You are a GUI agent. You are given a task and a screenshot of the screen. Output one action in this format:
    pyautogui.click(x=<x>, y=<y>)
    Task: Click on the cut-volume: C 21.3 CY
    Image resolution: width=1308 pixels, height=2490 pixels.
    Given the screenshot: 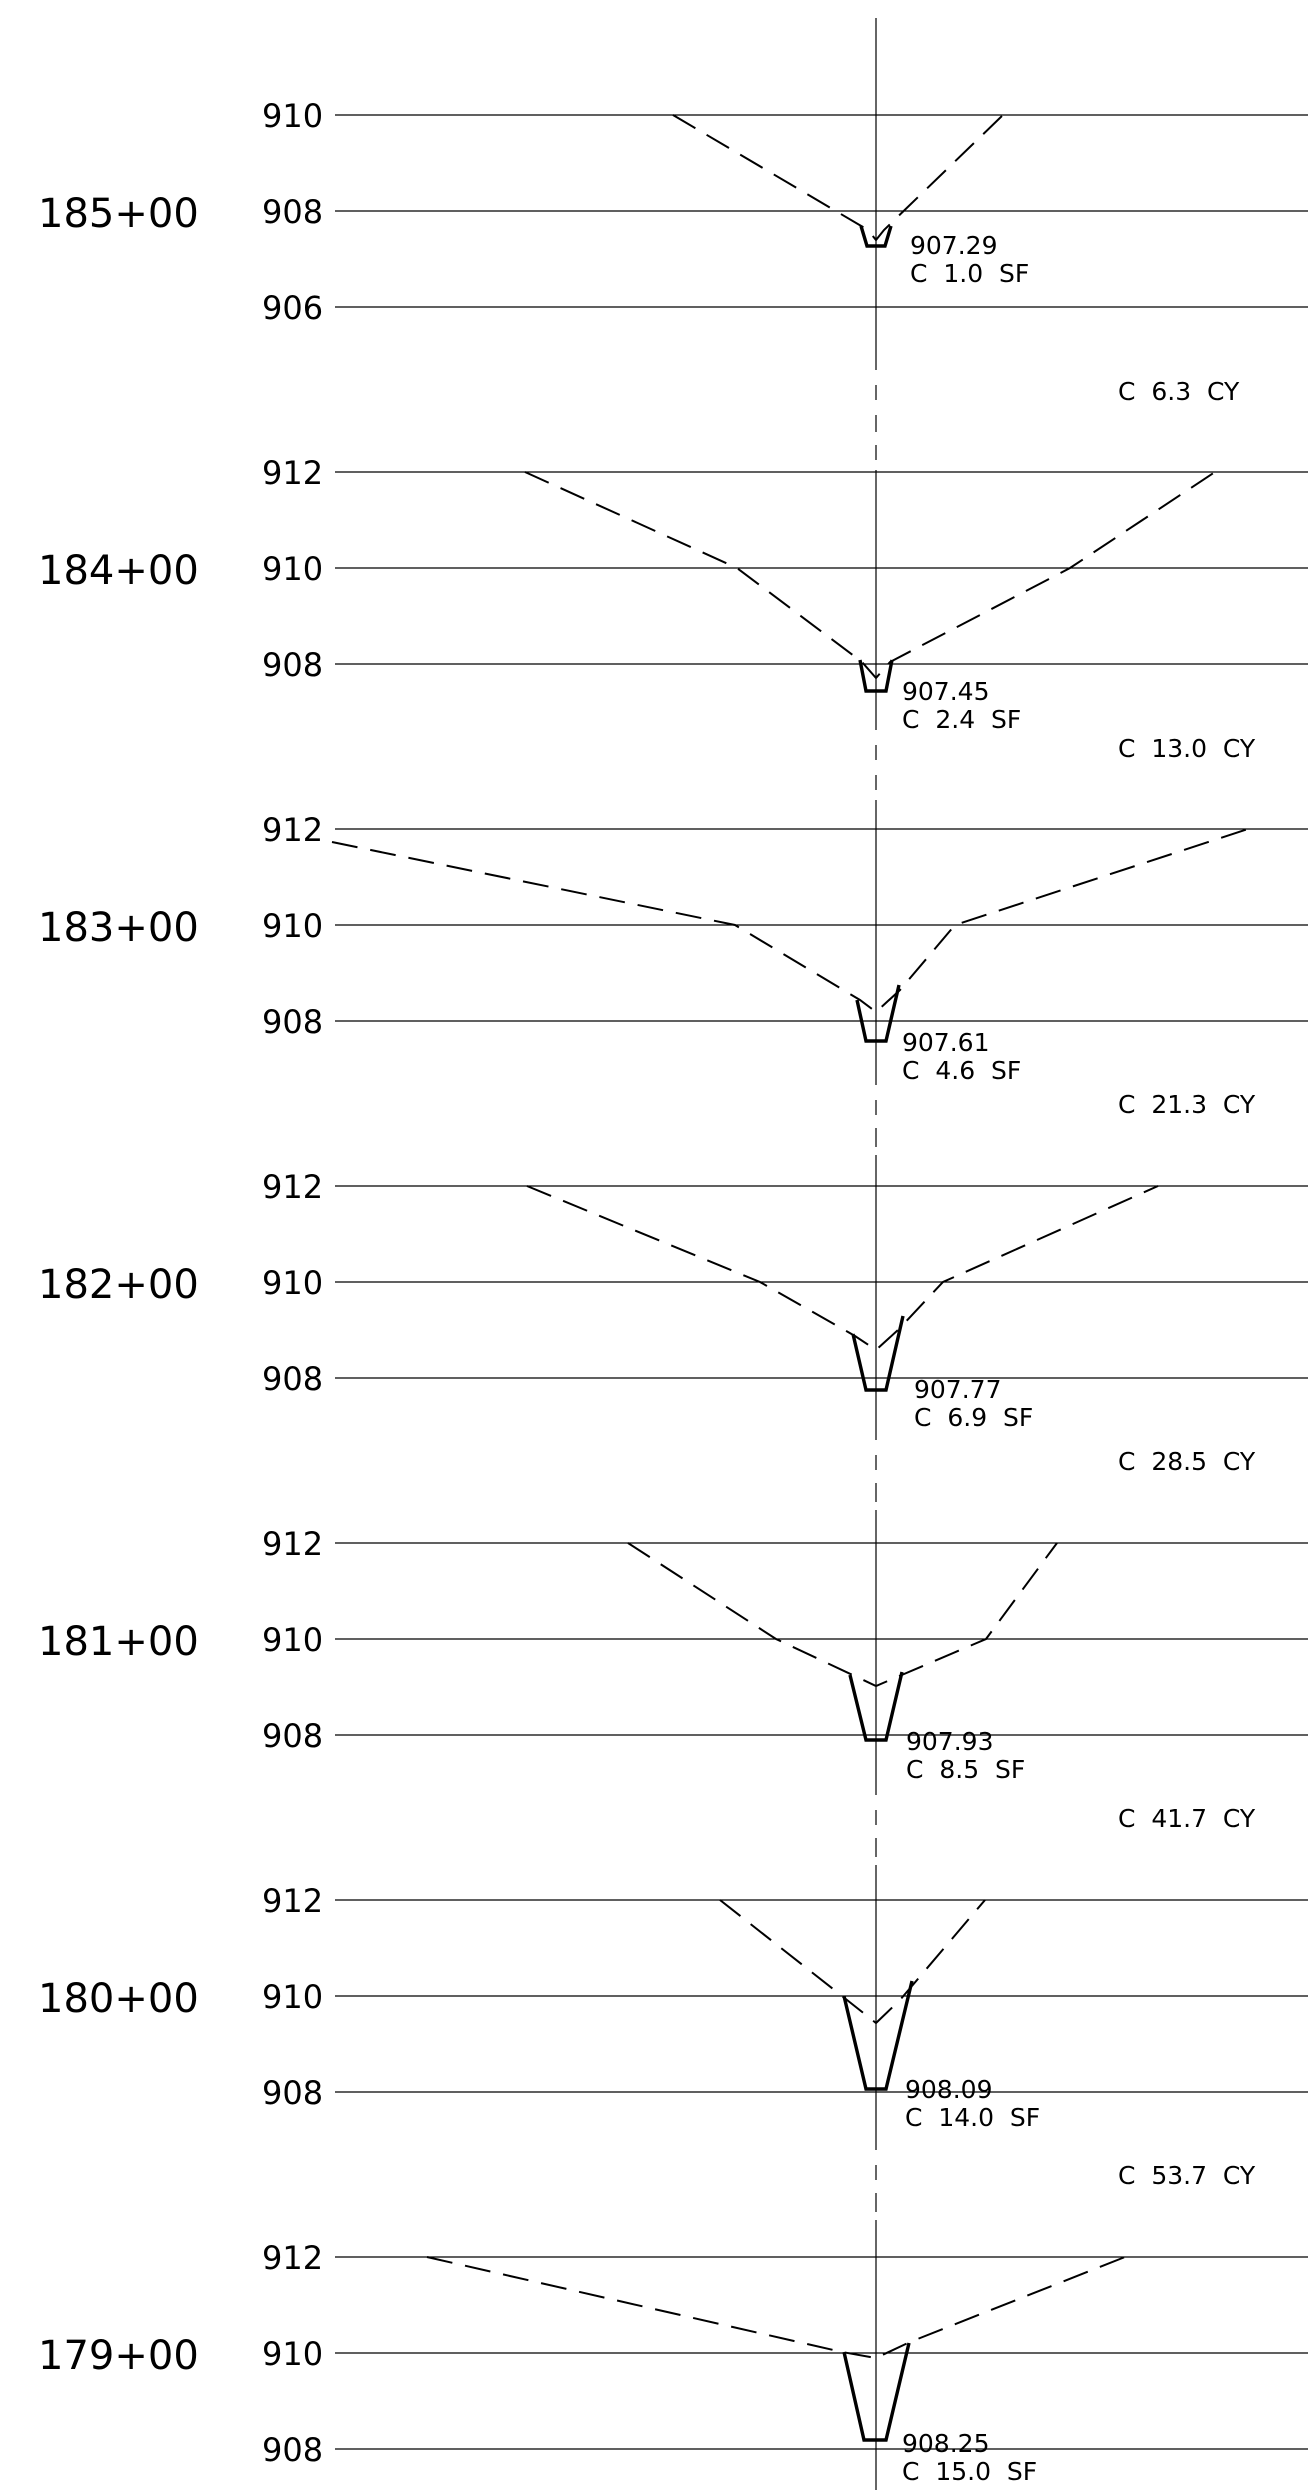 What is the action you would take?
    pyautogui.click(x=1187, y=1104)
    